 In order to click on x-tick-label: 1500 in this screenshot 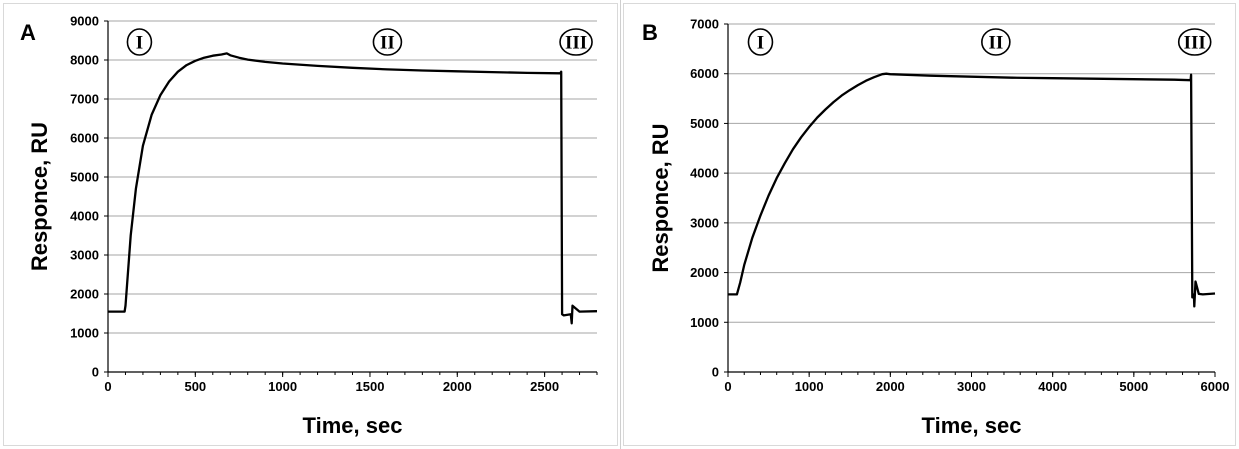, I will do `click(370, 386)`.